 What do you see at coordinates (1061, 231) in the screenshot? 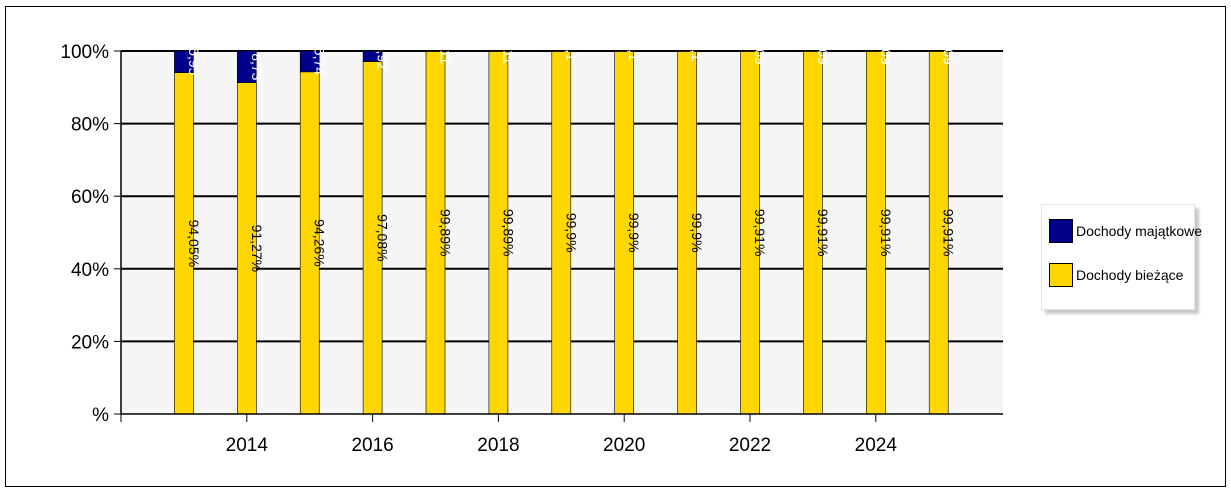
I see `legend-swatch-dochody-majatkowe` at bounding box center [1061, 231].